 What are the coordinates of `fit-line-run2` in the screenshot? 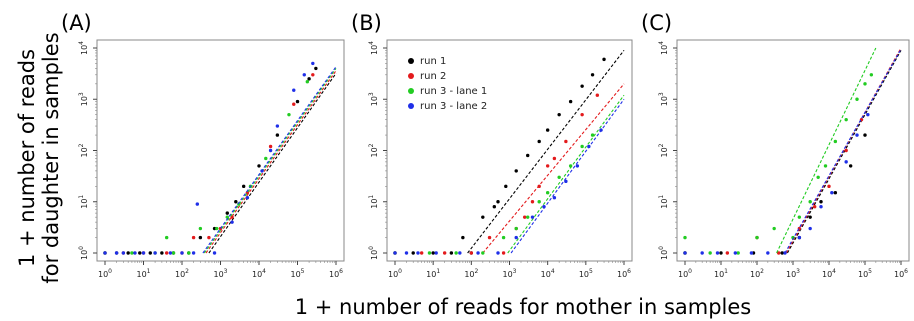 It's located at (553, 168).